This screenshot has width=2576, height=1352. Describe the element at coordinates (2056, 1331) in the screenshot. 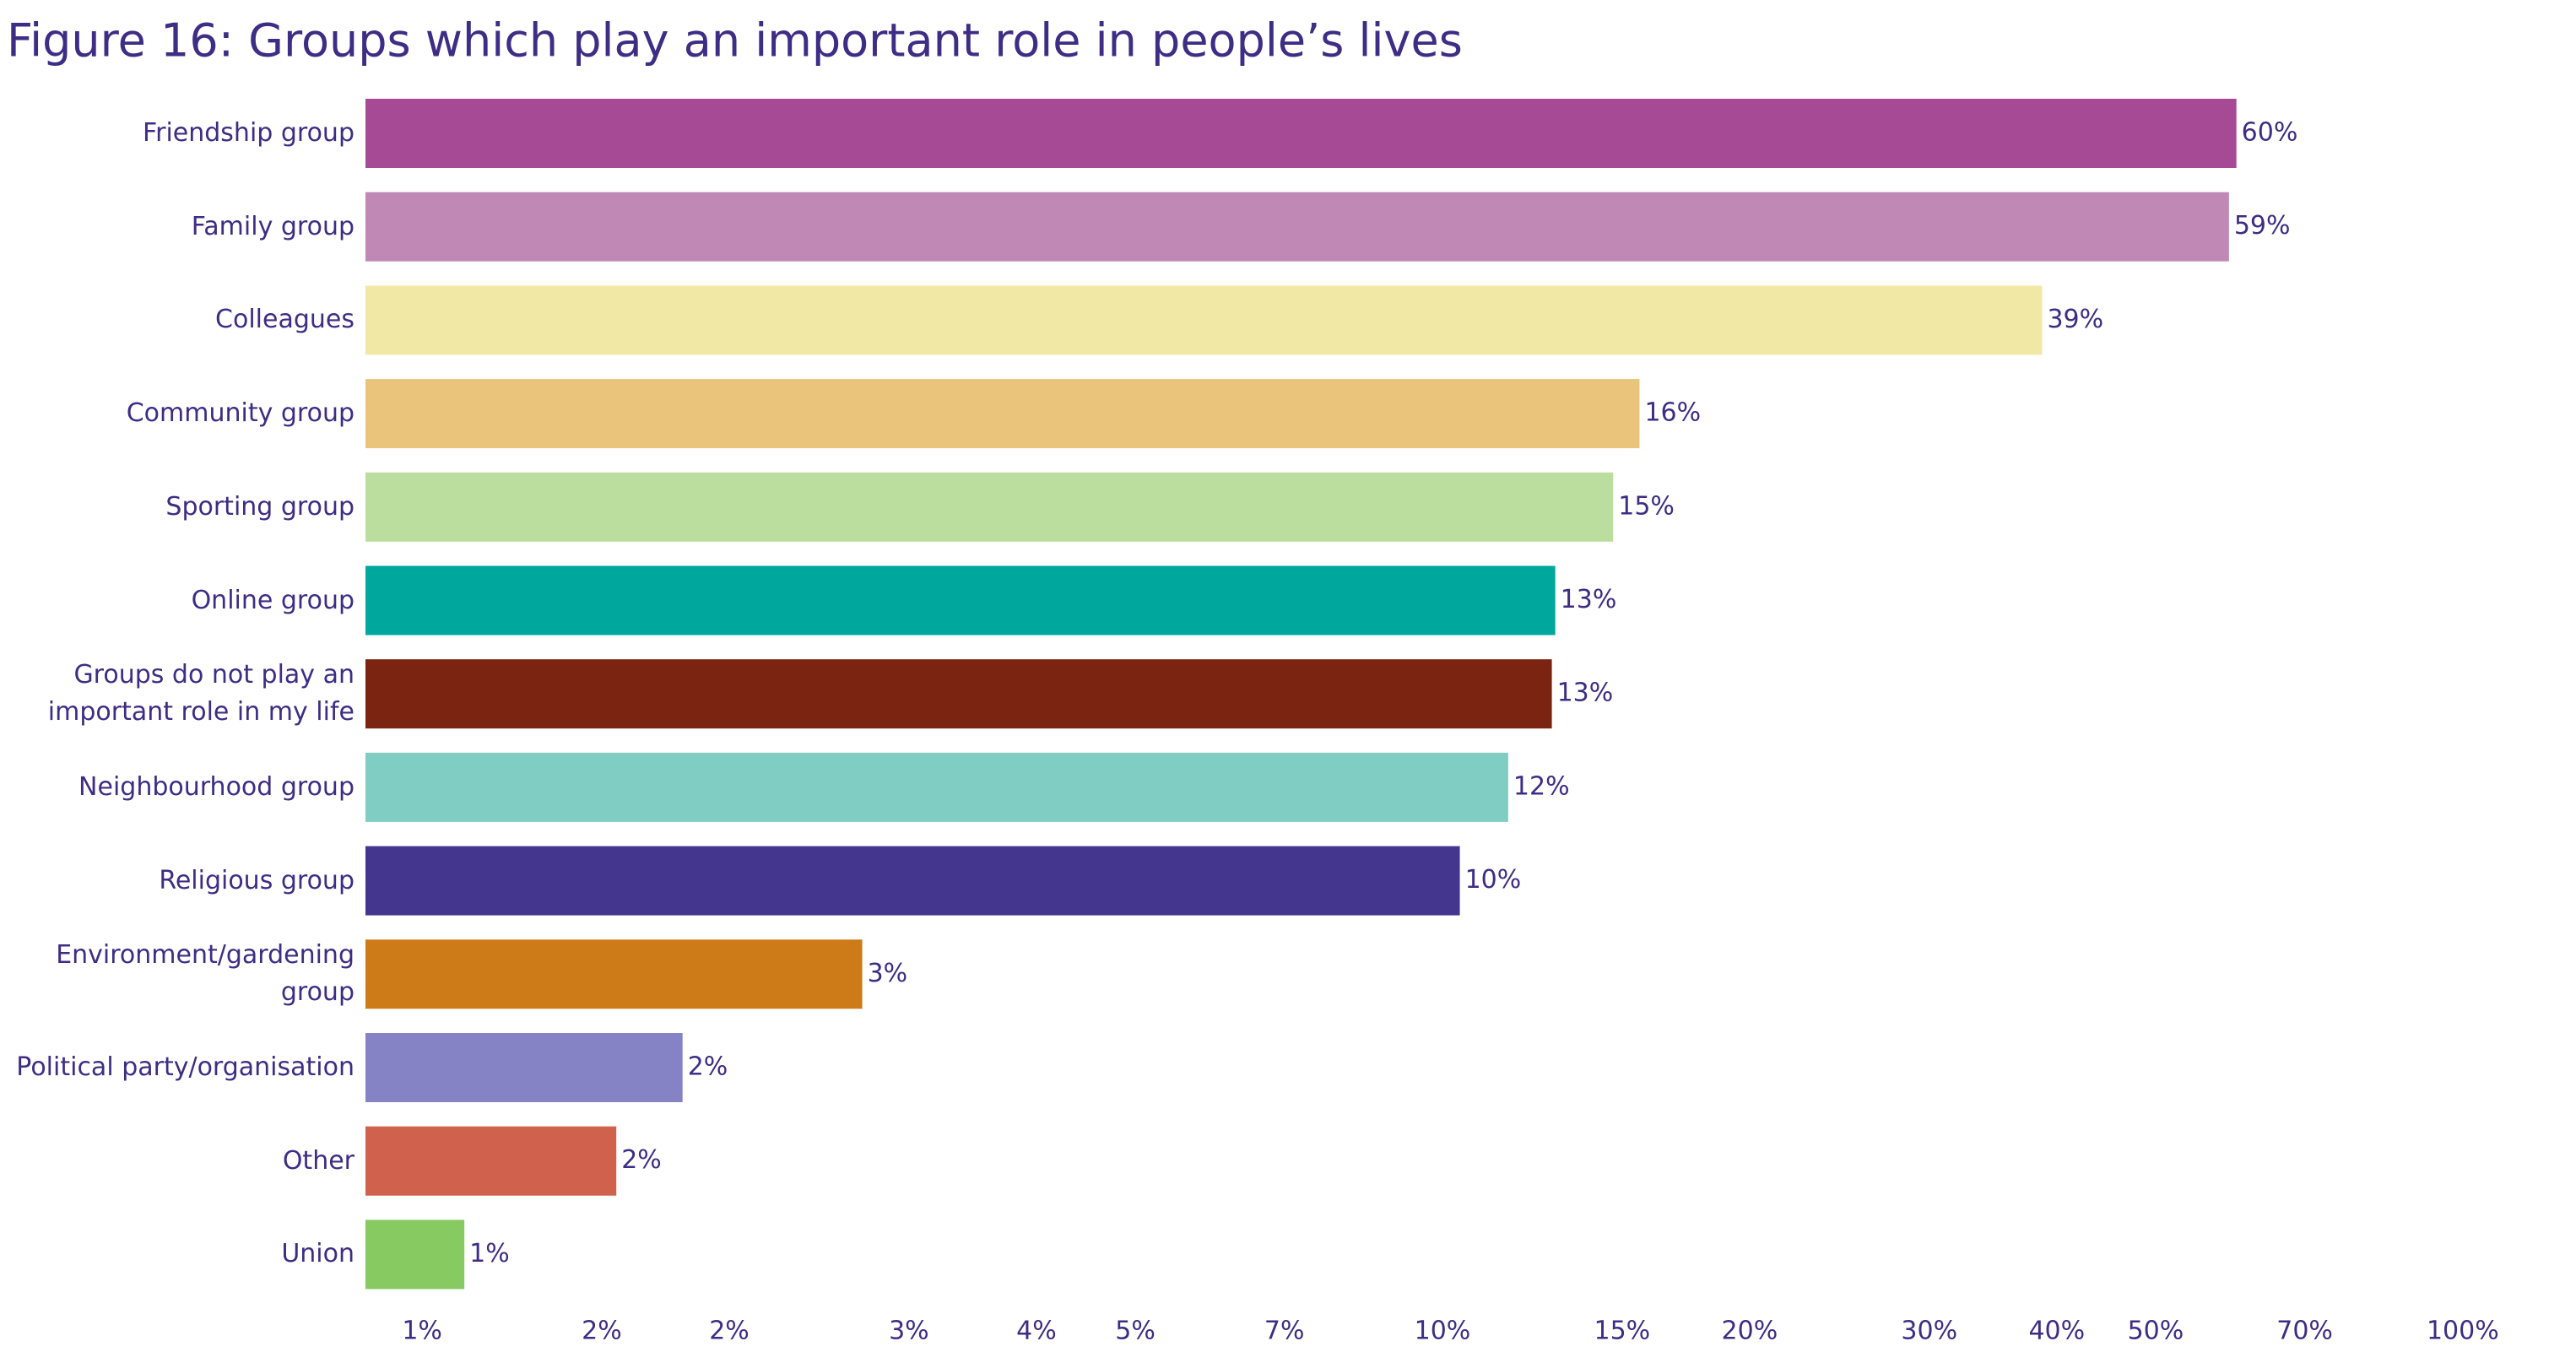

I see `x-tick-label: 40%` at that location.